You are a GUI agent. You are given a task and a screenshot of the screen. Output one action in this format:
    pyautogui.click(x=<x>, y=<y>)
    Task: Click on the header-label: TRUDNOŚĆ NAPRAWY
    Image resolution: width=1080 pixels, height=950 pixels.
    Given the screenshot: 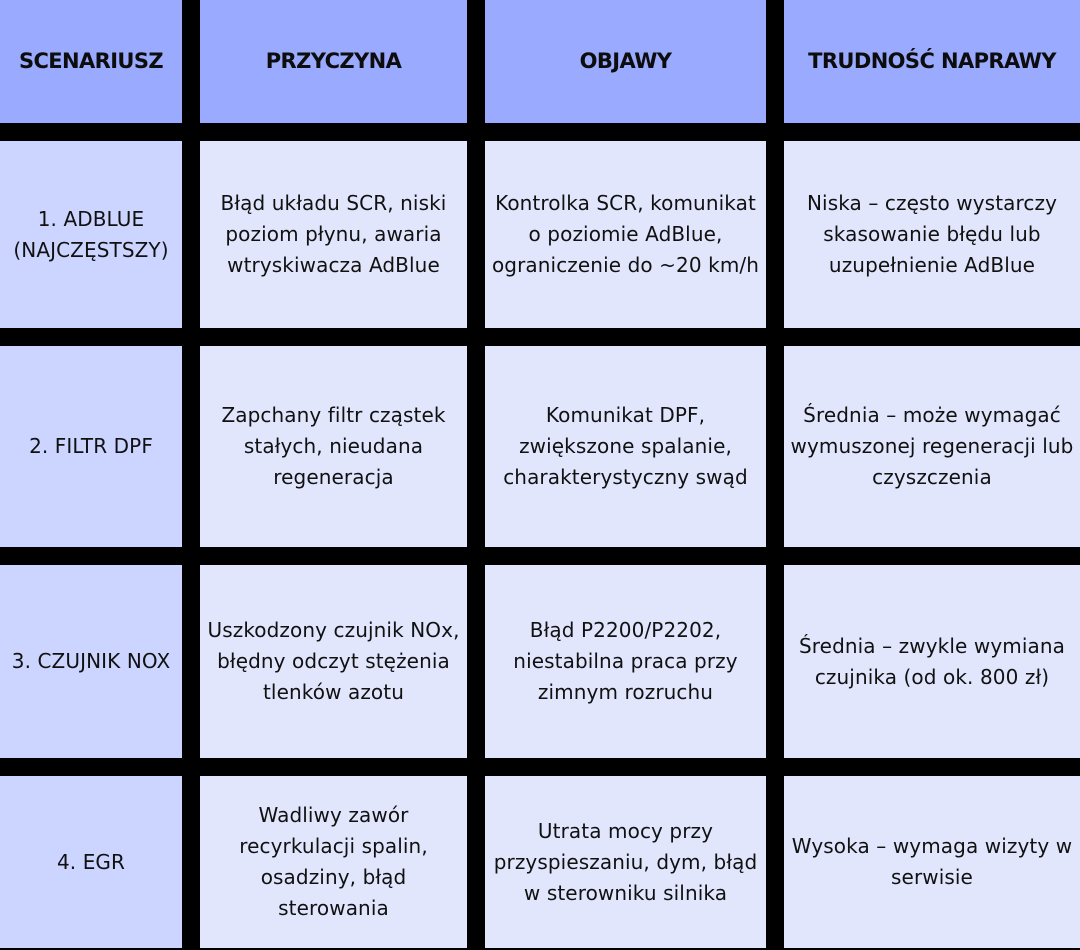 What is the action you would take?
    pyautogui.click(x=932, y=61)
    